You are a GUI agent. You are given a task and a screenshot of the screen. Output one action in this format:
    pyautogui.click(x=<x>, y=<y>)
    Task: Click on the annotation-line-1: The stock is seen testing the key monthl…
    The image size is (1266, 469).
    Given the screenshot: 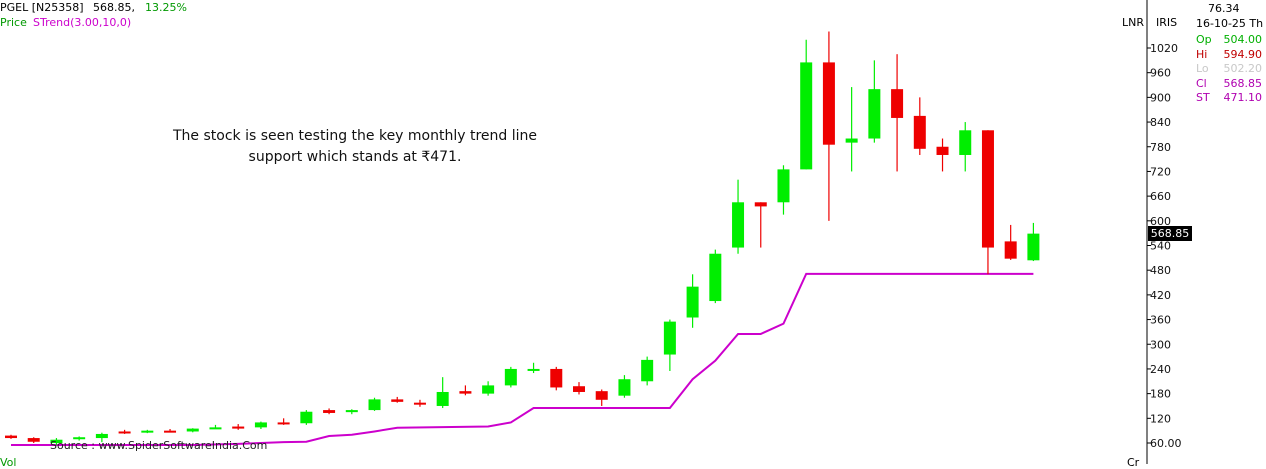 What is the action you would take?
    pyautogui.click(x=355, y=136)
    